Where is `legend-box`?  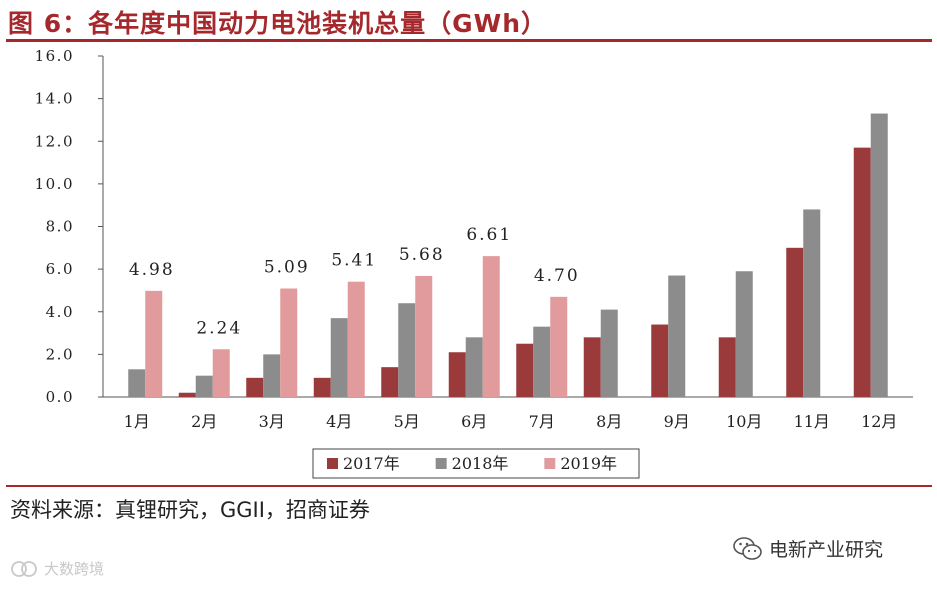 legend-box is located at coordinates (476, 463).